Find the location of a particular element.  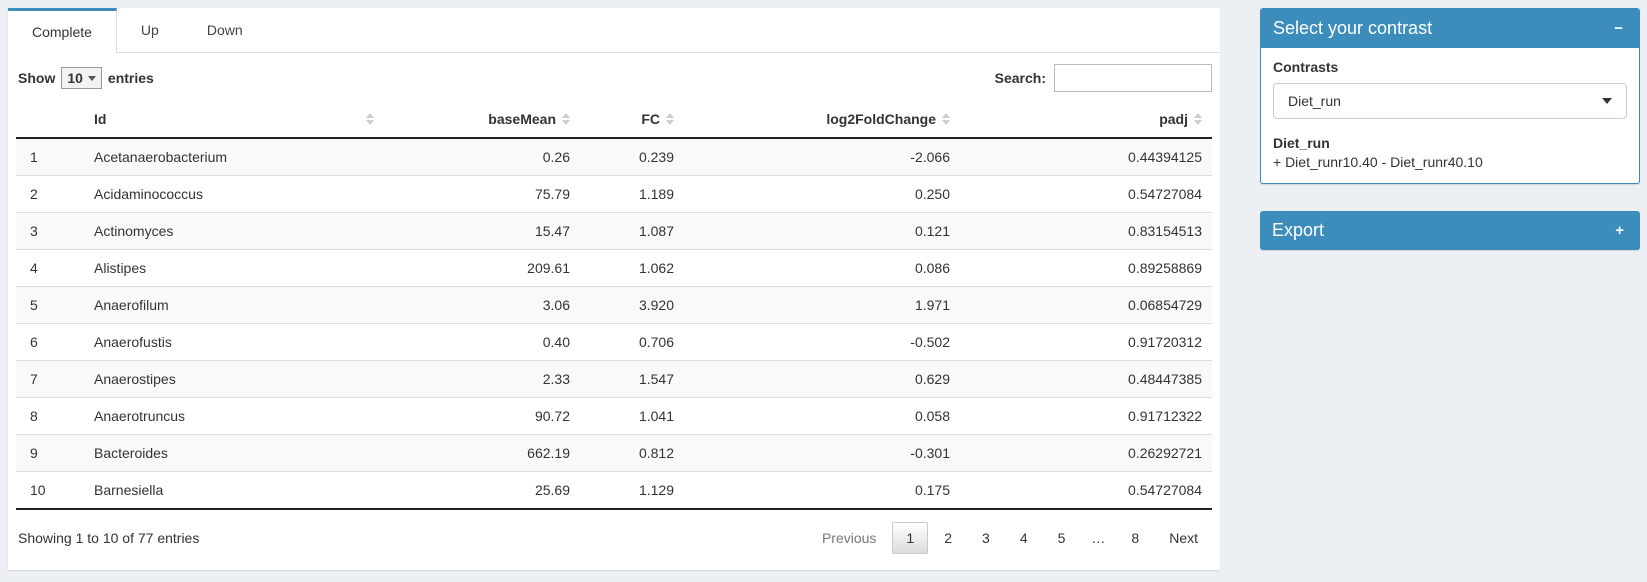

contrasts-label: Contrasts is located at coordinates (1306, 67).